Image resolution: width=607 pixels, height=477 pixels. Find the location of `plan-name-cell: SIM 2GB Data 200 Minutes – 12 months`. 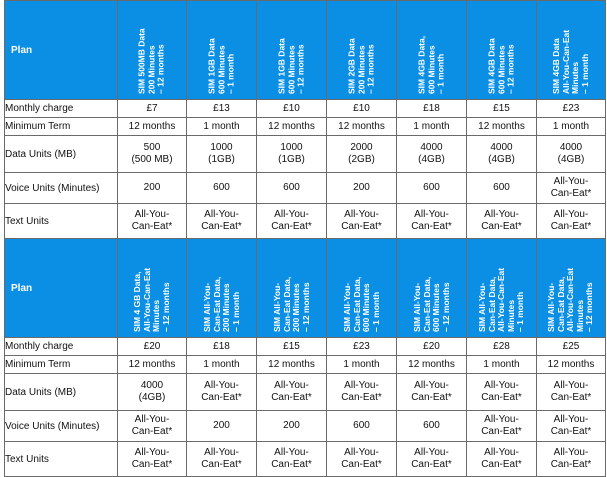

plan-name-cell: SIM 2GB Data 200 Minutes – 12 months is located at coordinates (361, 50).